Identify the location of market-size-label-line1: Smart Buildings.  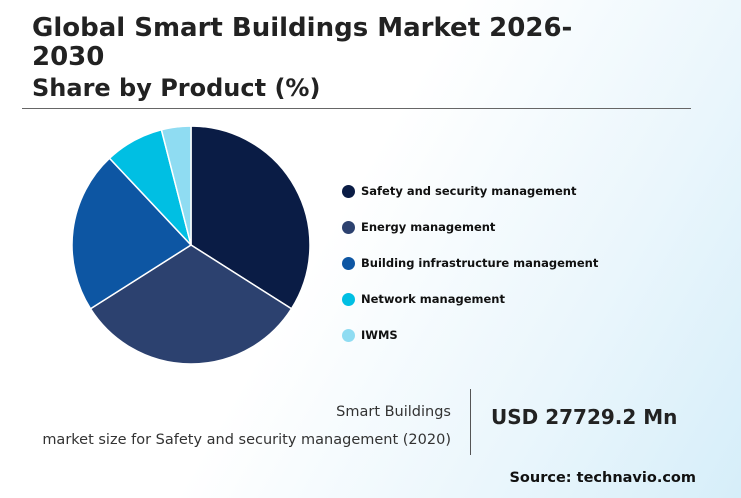
(393, 412).